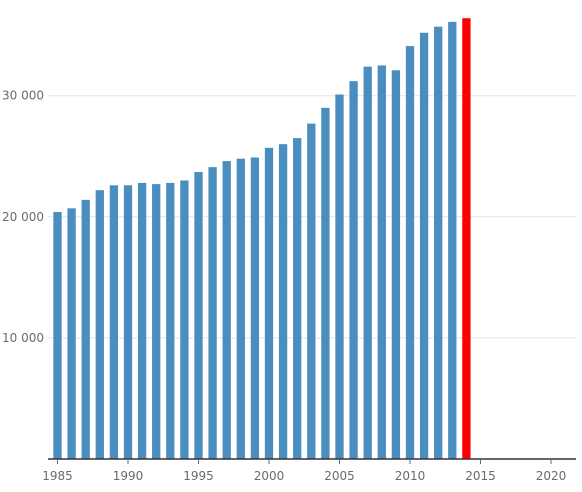  What do you see at coordinates (23, 96) in the screenshot?
I see `y-tick-label: 30 000` at bounding box center [23, 96].